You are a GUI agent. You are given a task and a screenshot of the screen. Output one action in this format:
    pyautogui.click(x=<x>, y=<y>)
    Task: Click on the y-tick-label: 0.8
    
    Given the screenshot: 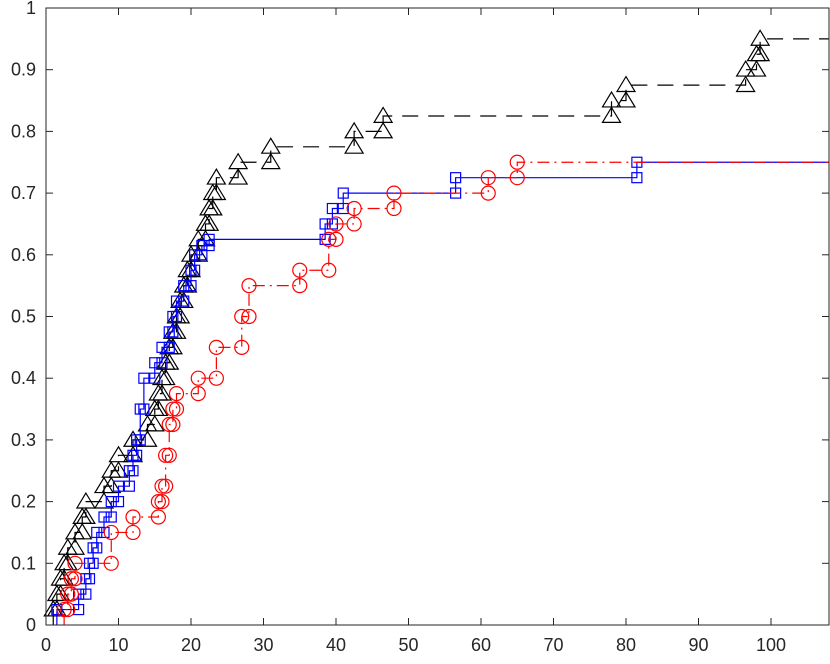 What is the action you would take?
    pyautogui.click(x=23, y=131)
    